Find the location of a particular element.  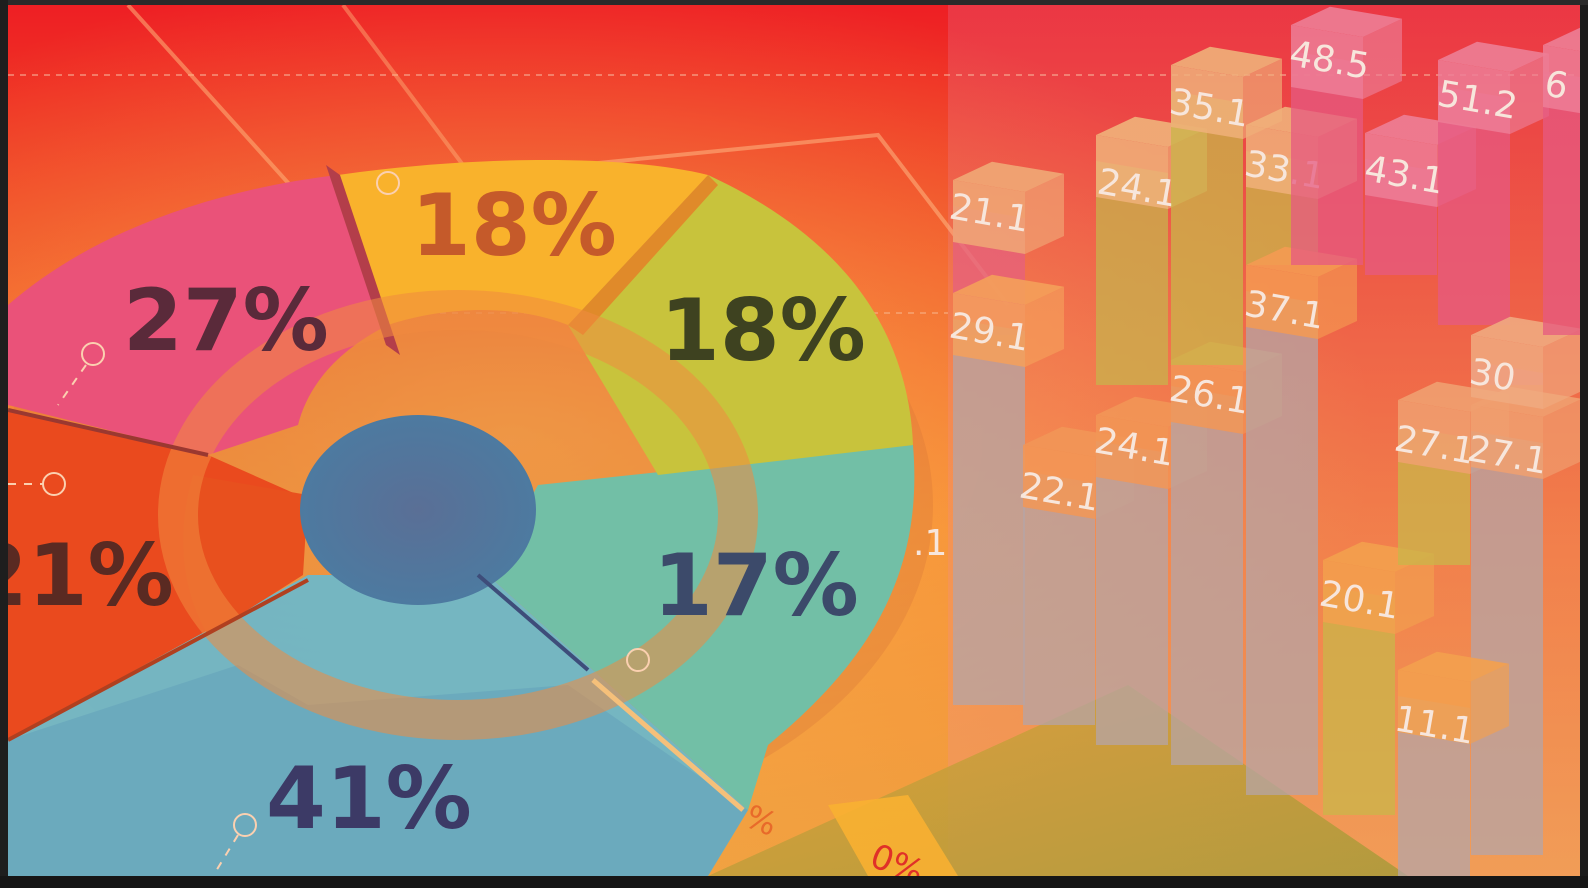

left-border is located at coordinates (4, 444).